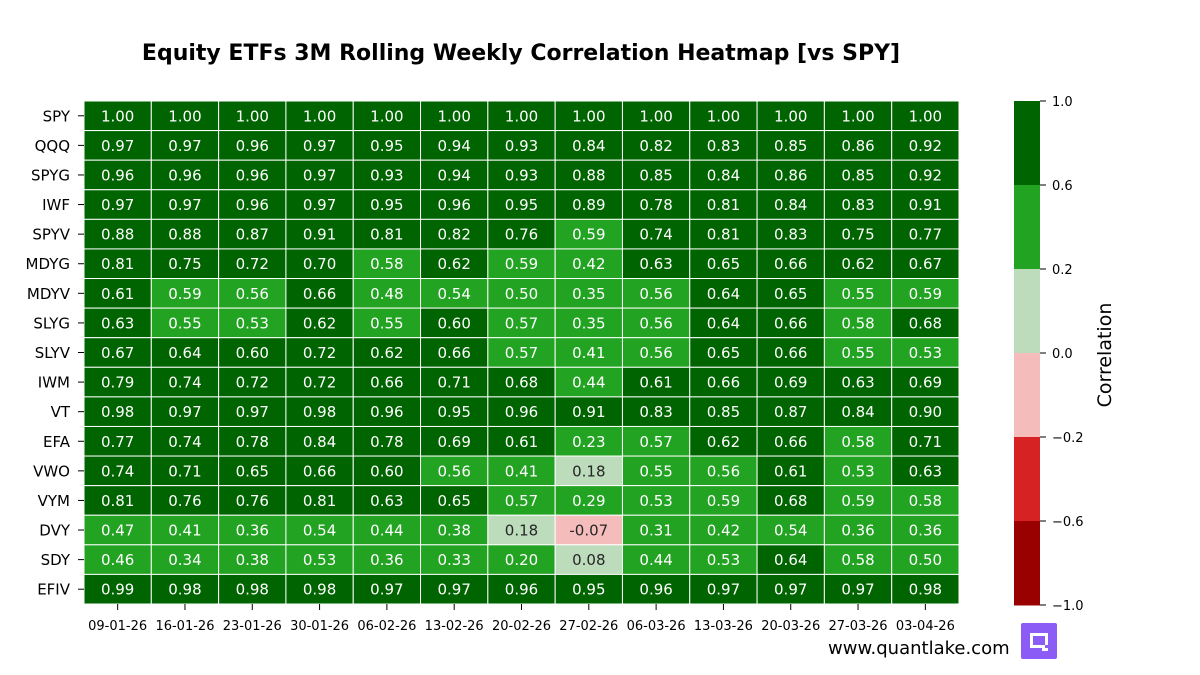  I want to click on cell-value-label: 1.00, so click(453, 116).